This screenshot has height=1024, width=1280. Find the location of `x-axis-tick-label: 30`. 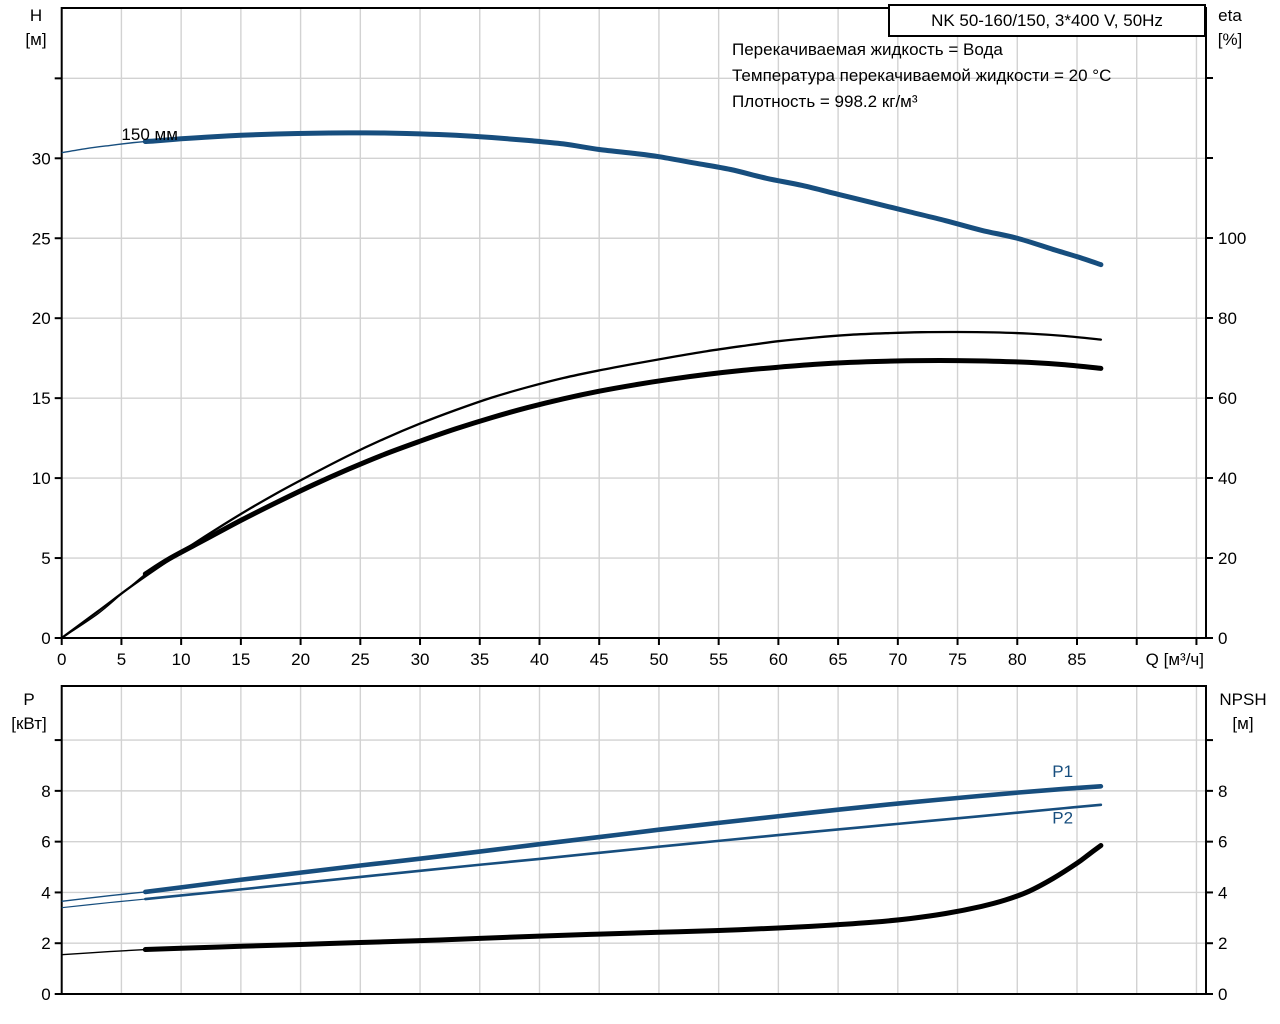

x-axis-tick-label: 30 is located at coordinates (420, 659).